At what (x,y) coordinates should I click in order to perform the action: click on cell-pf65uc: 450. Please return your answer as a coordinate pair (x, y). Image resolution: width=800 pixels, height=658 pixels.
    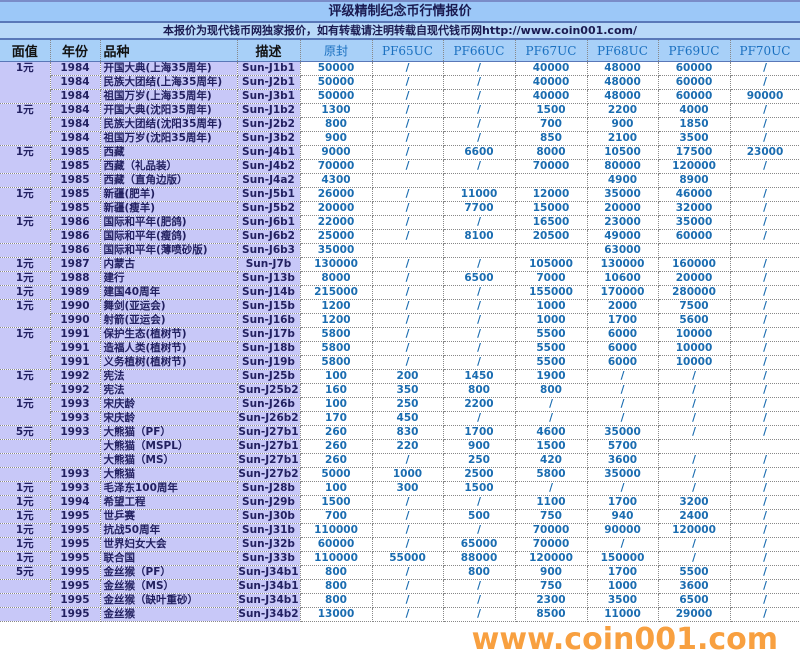
    Looking at the image, I should click on (408, 418).